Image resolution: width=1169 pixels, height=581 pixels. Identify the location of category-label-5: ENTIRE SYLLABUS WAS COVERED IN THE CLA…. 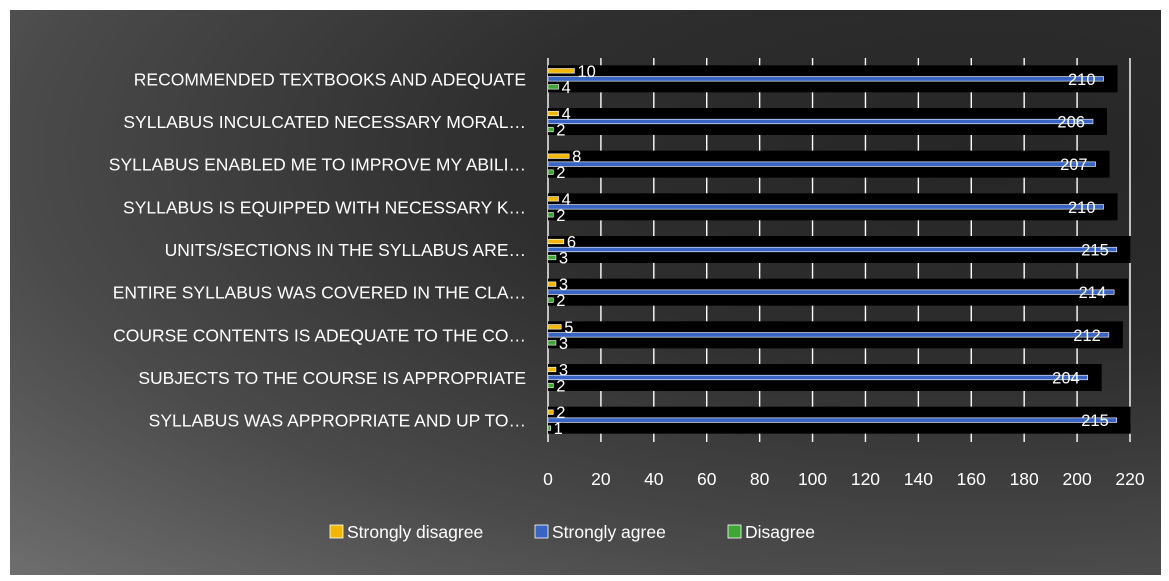
(319, 293).